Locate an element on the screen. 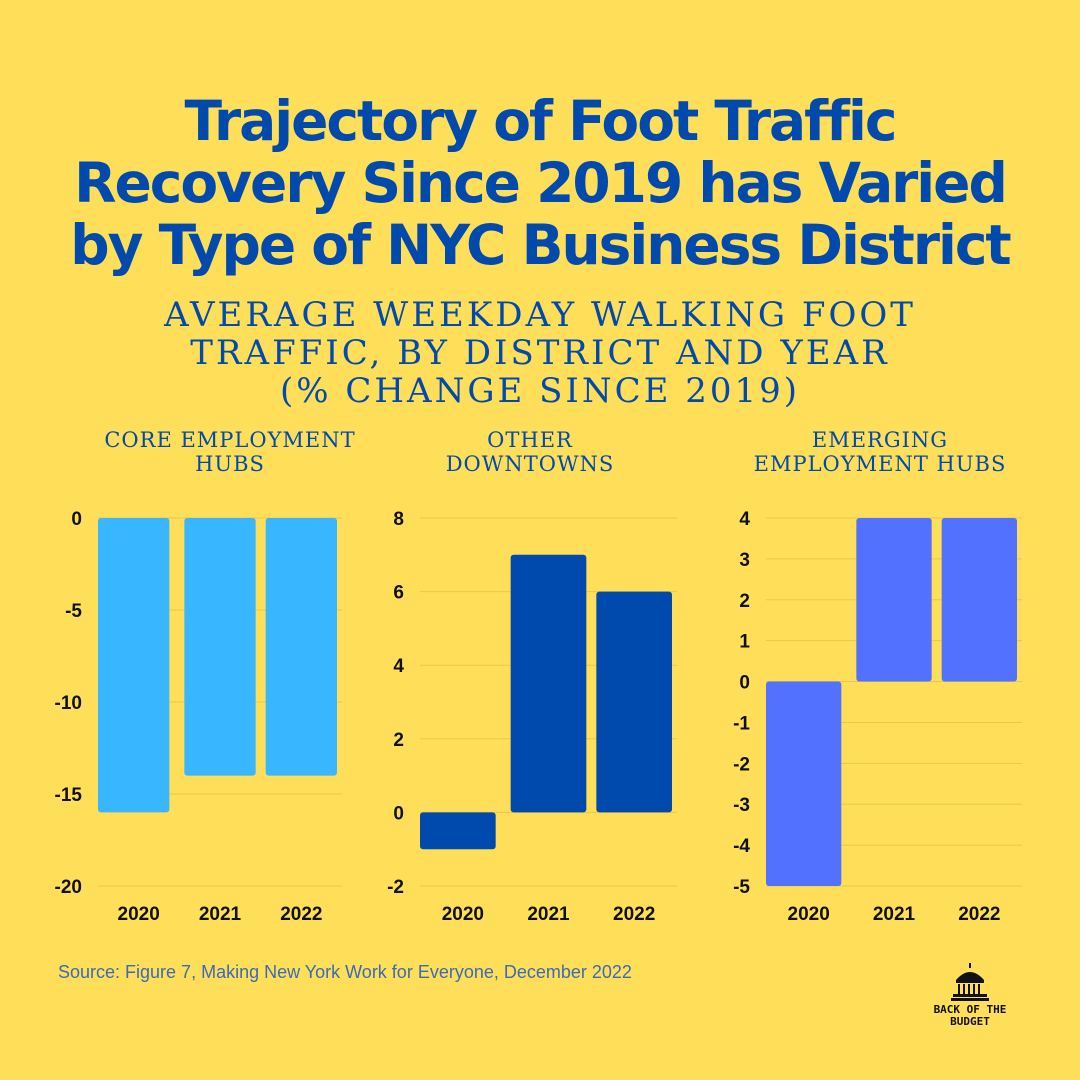 Image resolution: width=1080 pixels, height=1080 pixels. panel-title-emerging-employment-hubs: EMERGING EMPLOYMENT HUBS is located at coordinates (880, 452).